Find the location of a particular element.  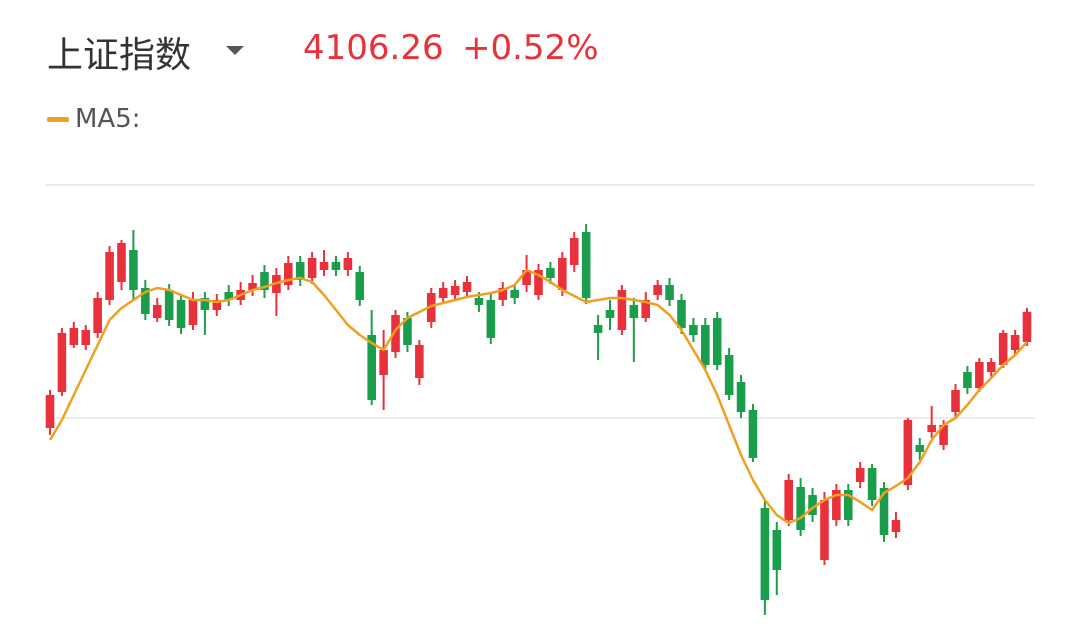

index-change: +0.52% is located at coordinates (530, 48).